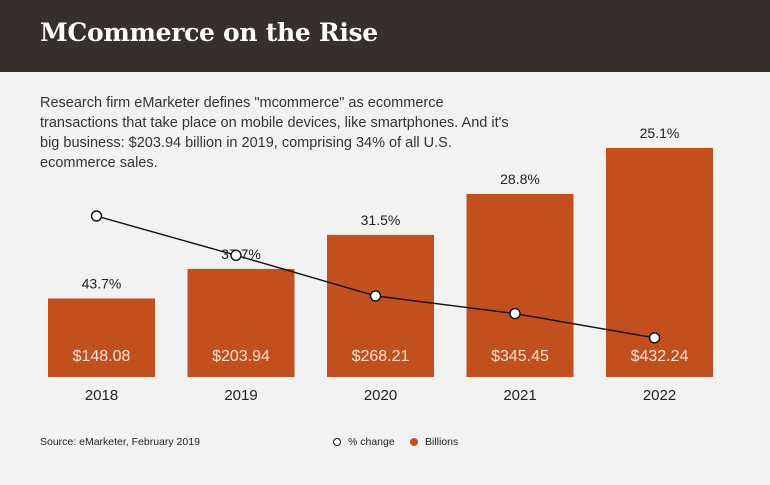  Describe the element at coordinates (414, 442) in the screenshot. I see `legend-dot-icon` at that location.